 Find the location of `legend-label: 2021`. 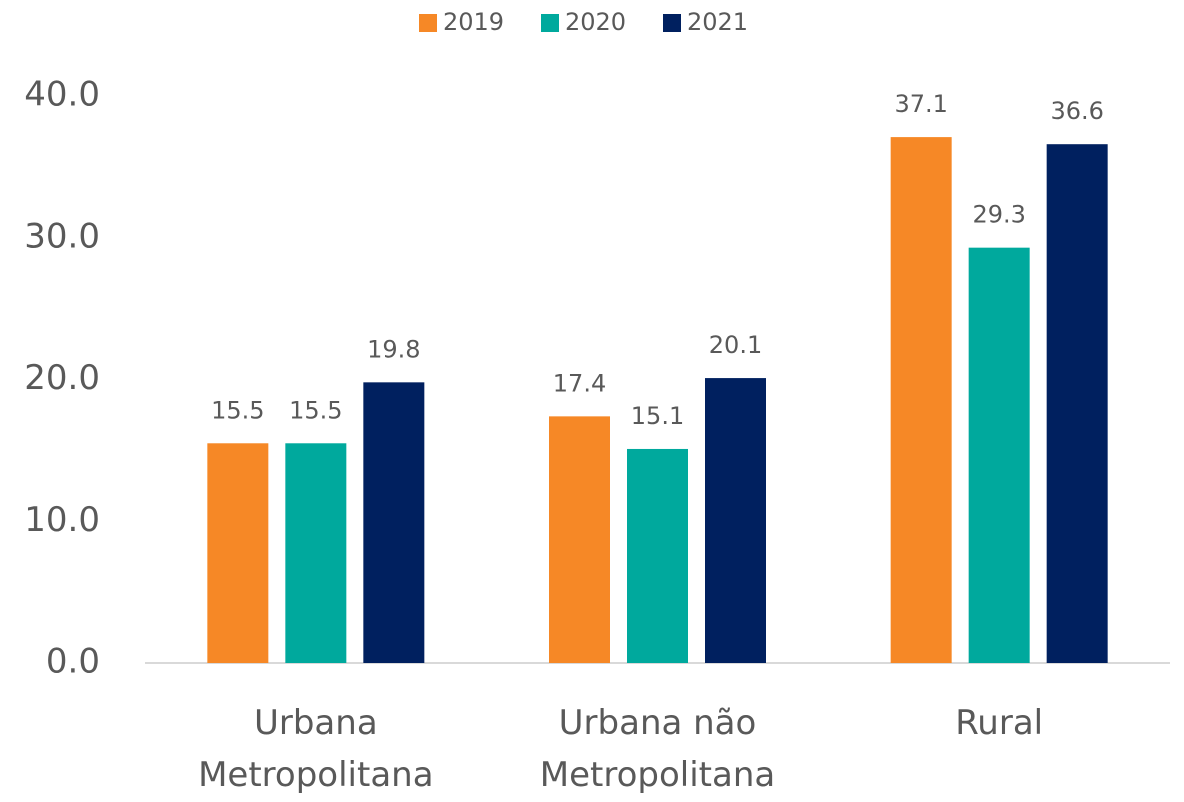

legend-label: 2021 is located at coordinates (717, 22).